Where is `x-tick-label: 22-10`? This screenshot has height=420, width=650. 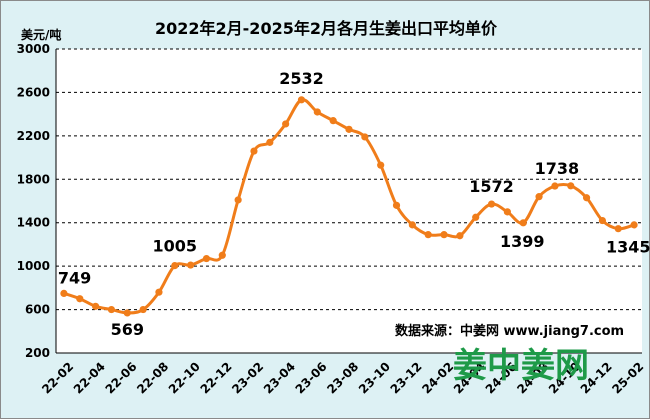 x-tick-label: 22-10 is located at coordinates (184, 377).